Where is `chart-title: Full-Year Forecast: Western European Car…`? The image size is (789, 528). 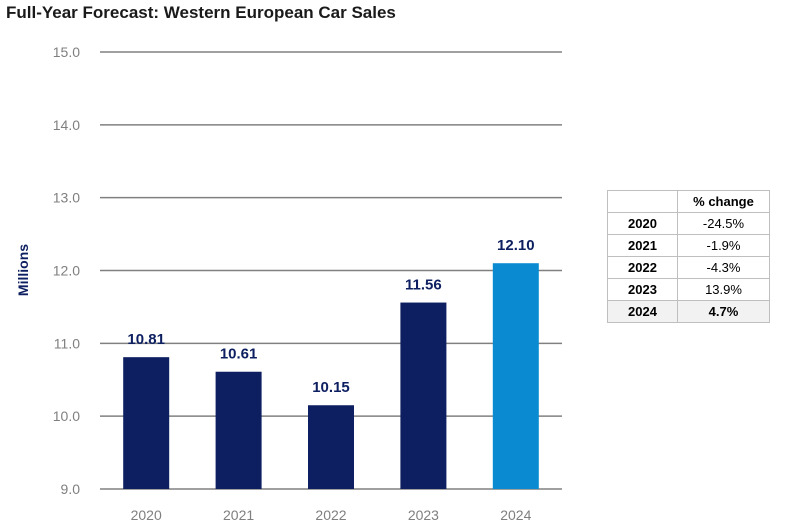 chart-title: Full-Year Forecast: Western European Car… is located at coordinates (201, 12).